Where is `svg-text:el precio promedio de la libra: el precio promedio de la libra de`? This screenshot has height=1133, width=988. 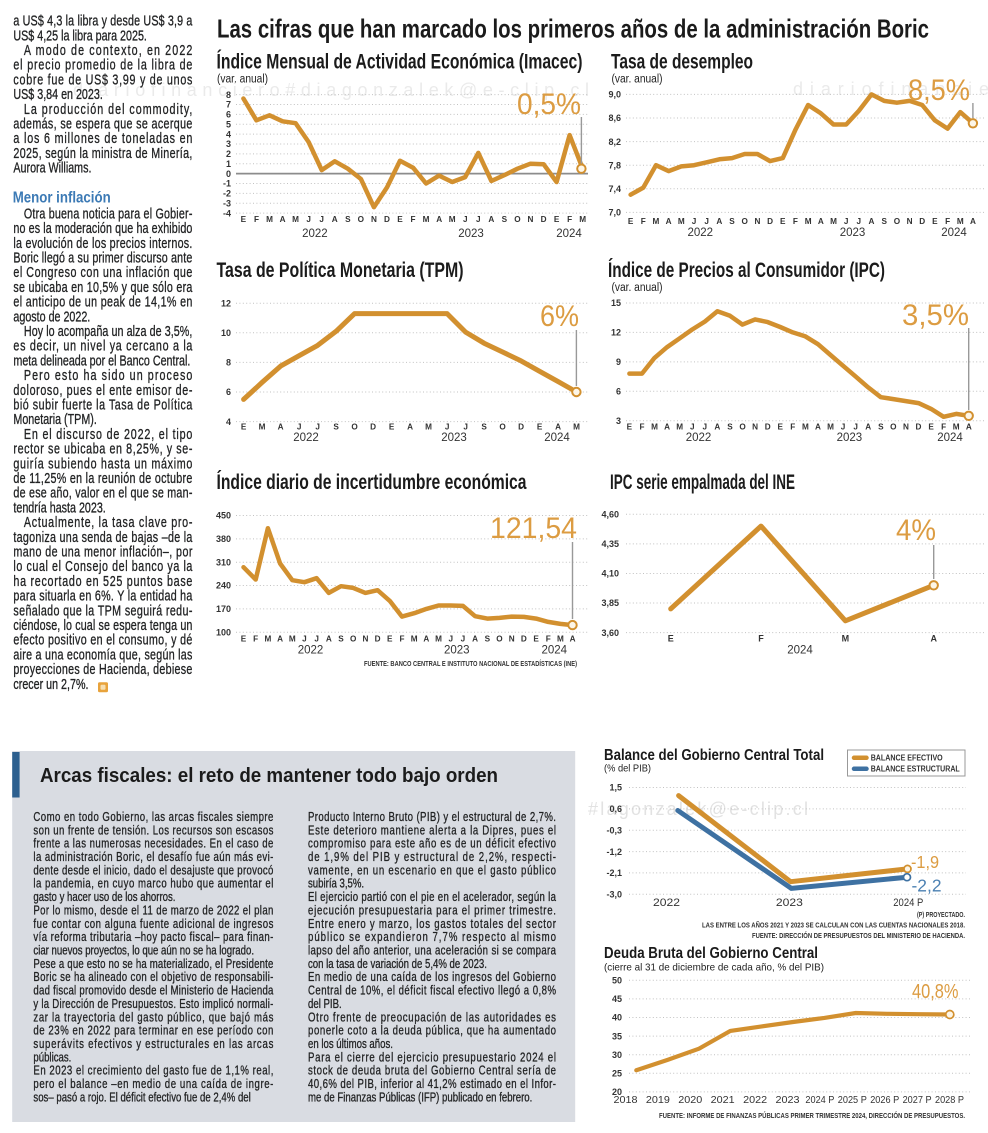
svg-text:el precio promedio de la libra: el precio promedio de la libra de is located at coordinates (102, 65).